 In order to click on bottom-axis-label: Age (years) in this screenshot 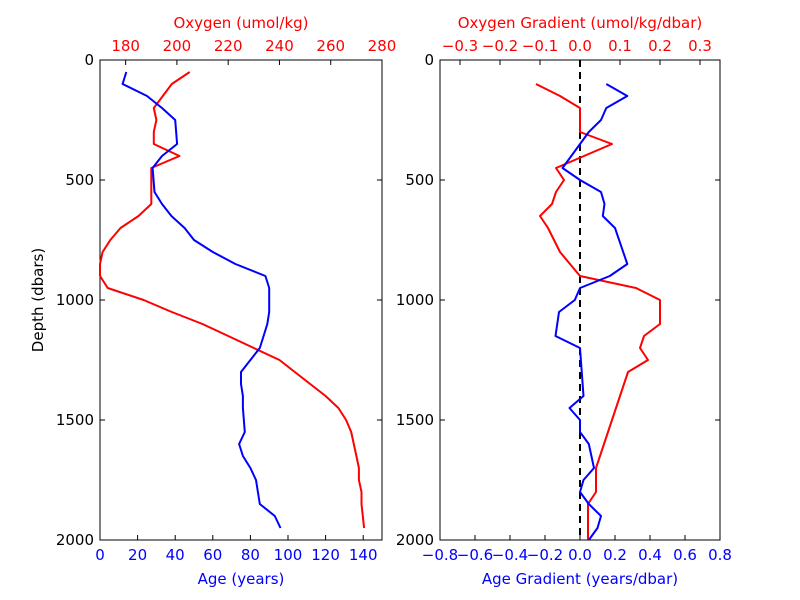, I will do `click(241, 579)`.